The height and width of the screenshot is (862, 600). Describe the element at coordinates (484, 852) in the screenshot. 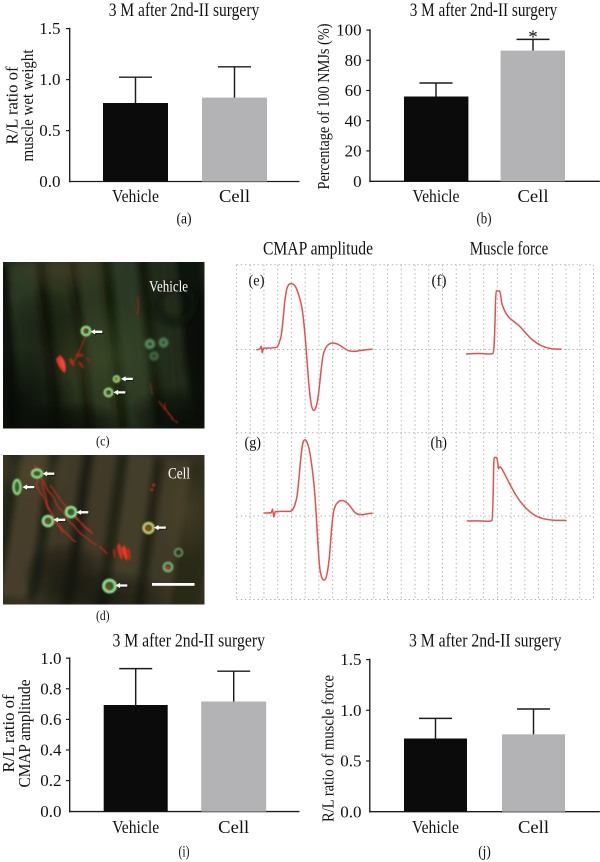

I see `svg-text: (j)` at that location.